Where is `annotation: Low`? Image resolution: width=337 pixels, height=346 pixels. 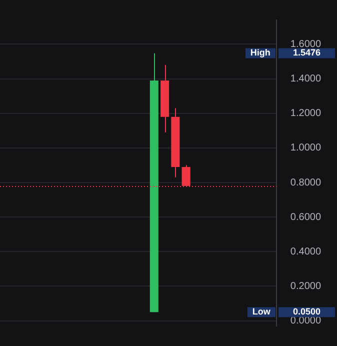
annotation: Low is located at coordinates (262, 311).